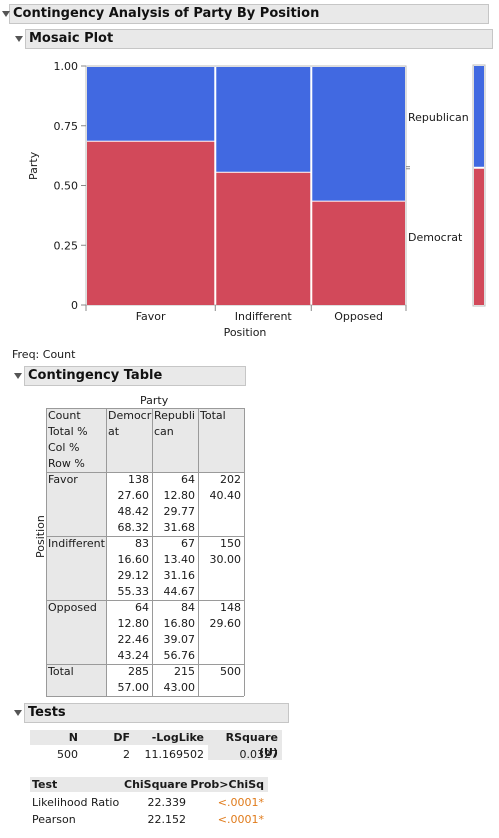  What do you see at coordinates (479, 116) in the screenshot?
I see `marginal-republican` at bounding box center [479, 116].